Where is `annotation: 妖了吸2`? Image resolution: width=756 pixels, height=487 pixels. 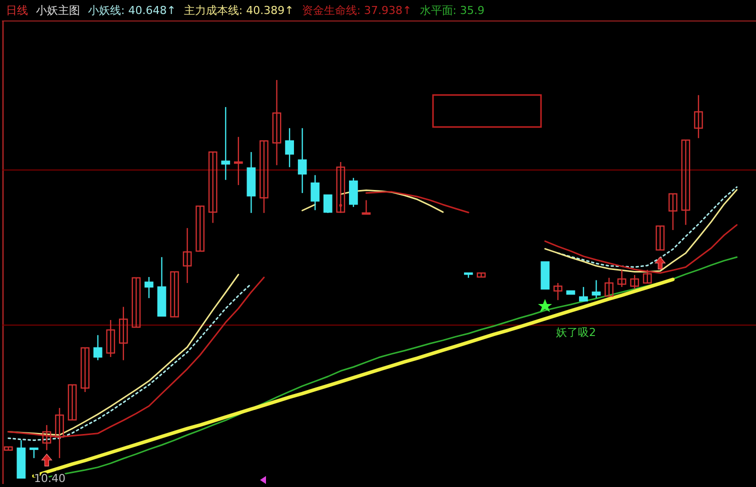 annotation: 妖了吸2 is located at coordinates (576, 332).